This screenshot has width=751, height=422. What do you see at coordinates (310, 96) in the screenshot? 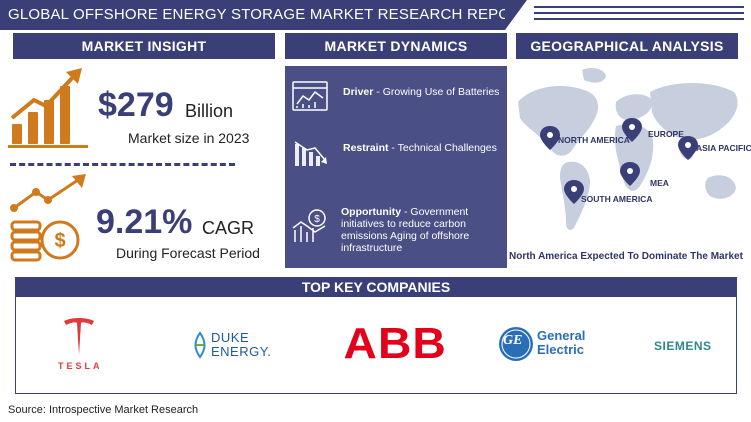
I see `dashboard-chart-icon` at bounding box center [310, 96].